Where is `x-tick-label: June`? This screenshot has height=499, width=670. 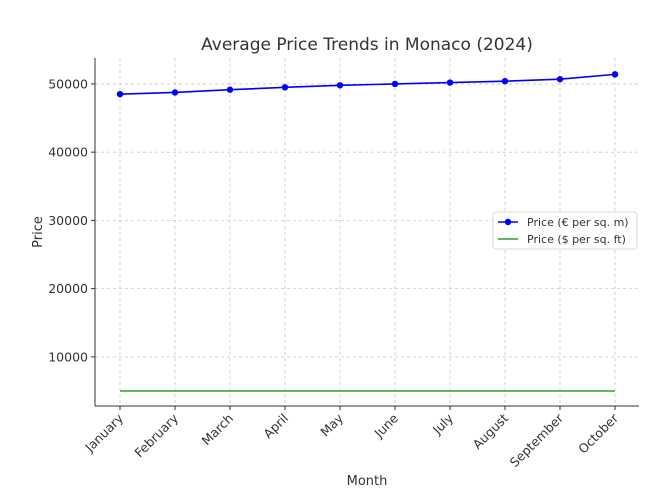 x-tick-label: June is located at coordinates (386, 425).